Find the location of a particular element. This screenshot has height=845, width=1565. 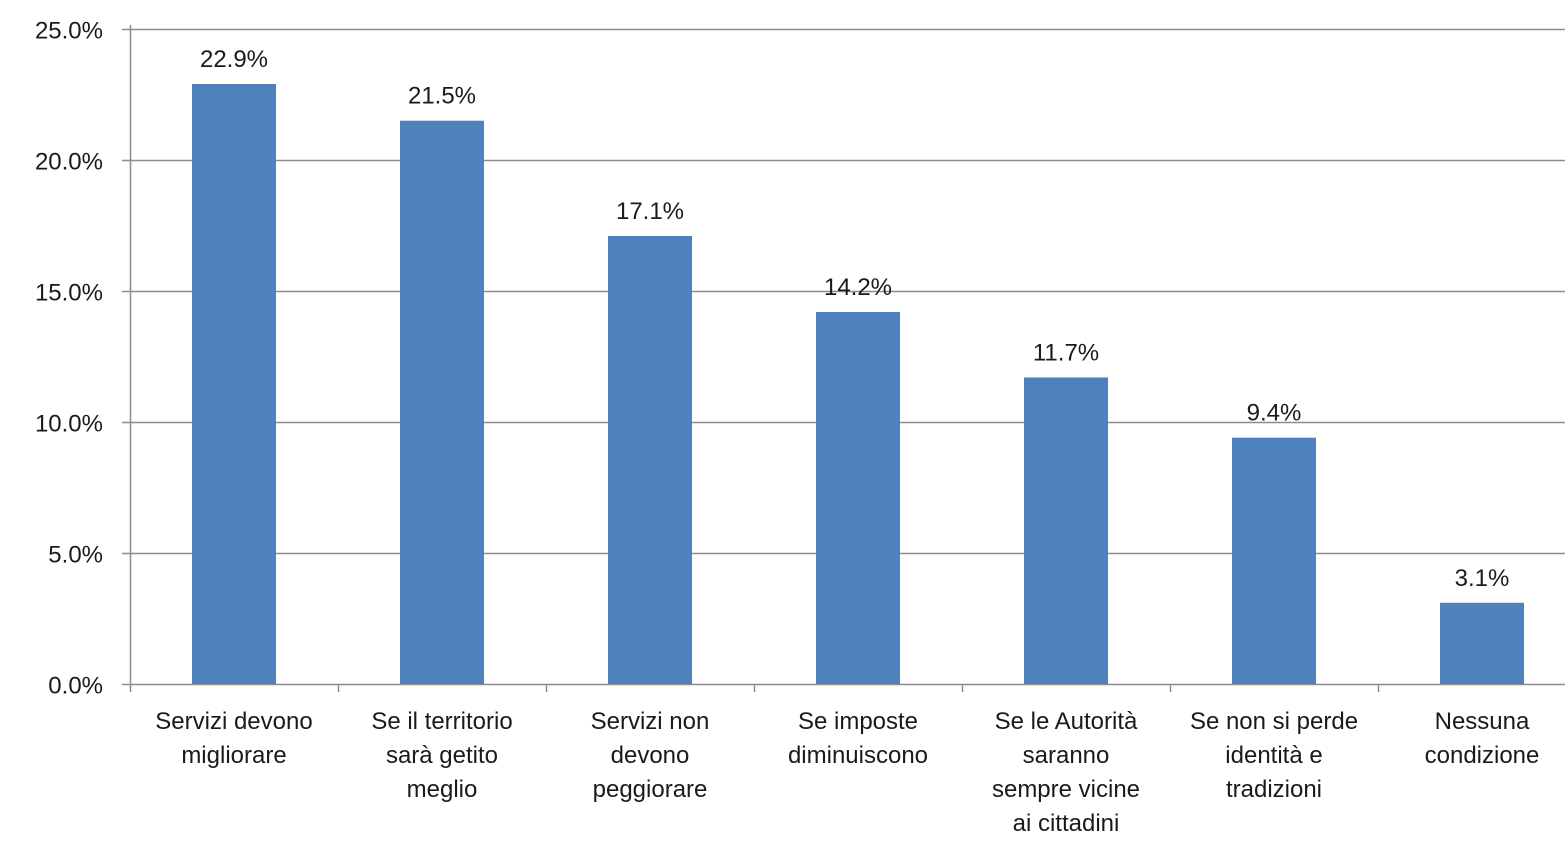

x-category-label: Nessuna is located at coordinates (1482, 721).